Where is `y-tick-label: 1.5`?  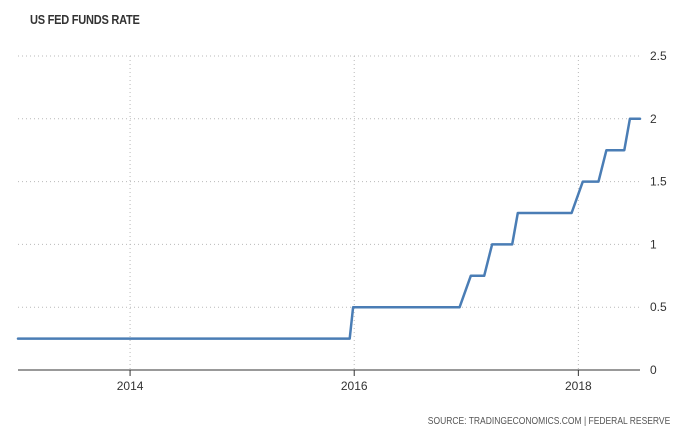
y-tick-label: 1.5 is located at coordinates (658, 182).